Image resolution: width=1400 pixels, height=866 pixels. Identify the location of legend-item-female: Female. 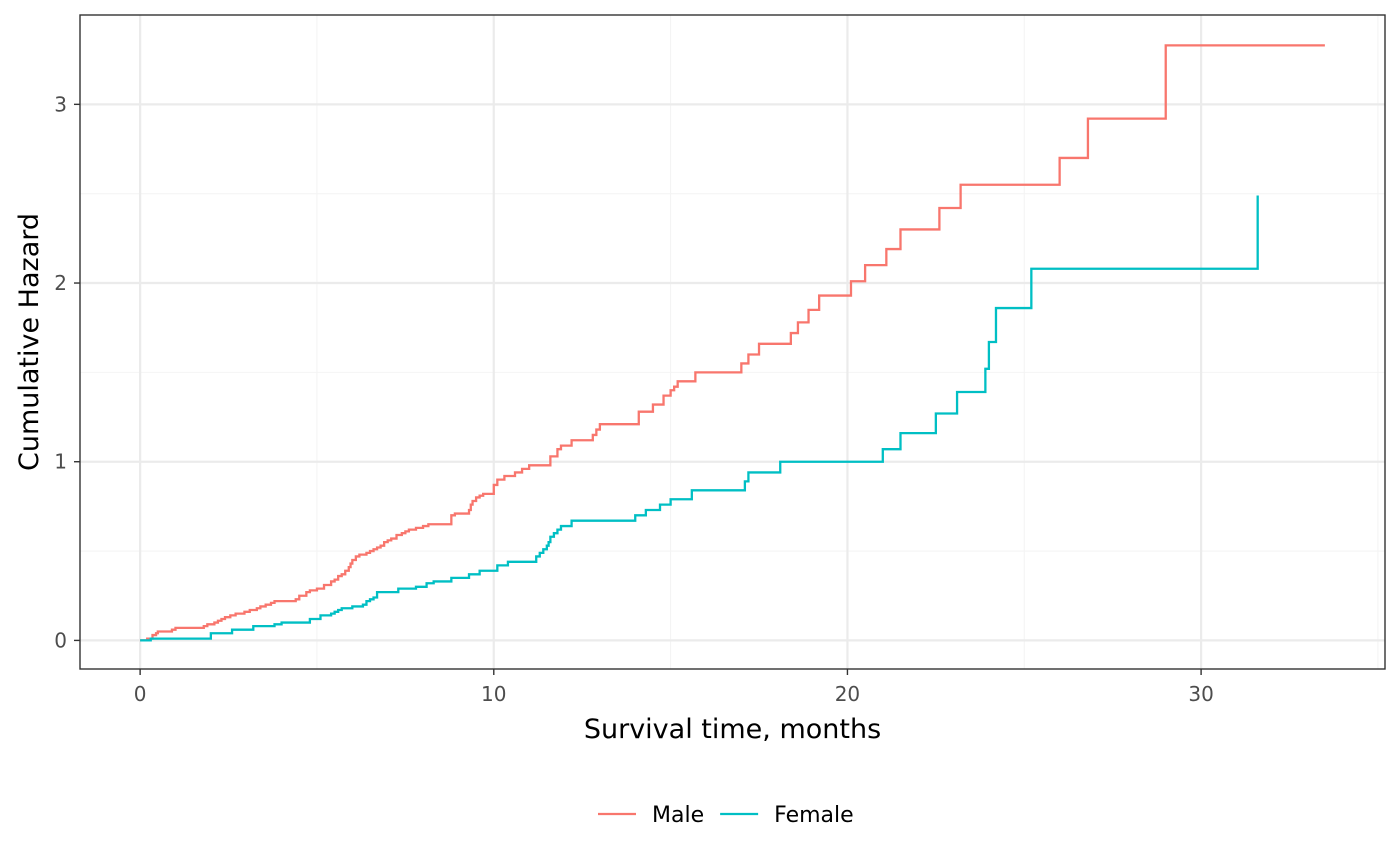
(787, 815).